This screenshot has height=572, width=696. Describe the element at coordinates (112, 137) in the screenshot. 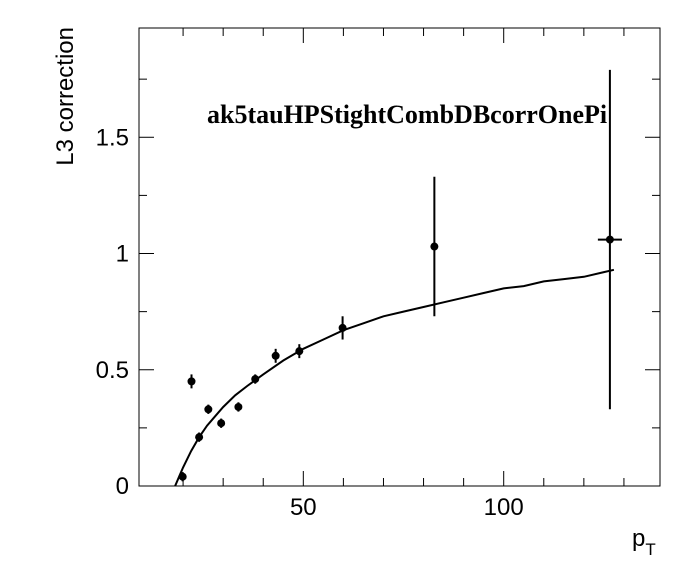

I see `y-tick-label: 1.5` at that location.